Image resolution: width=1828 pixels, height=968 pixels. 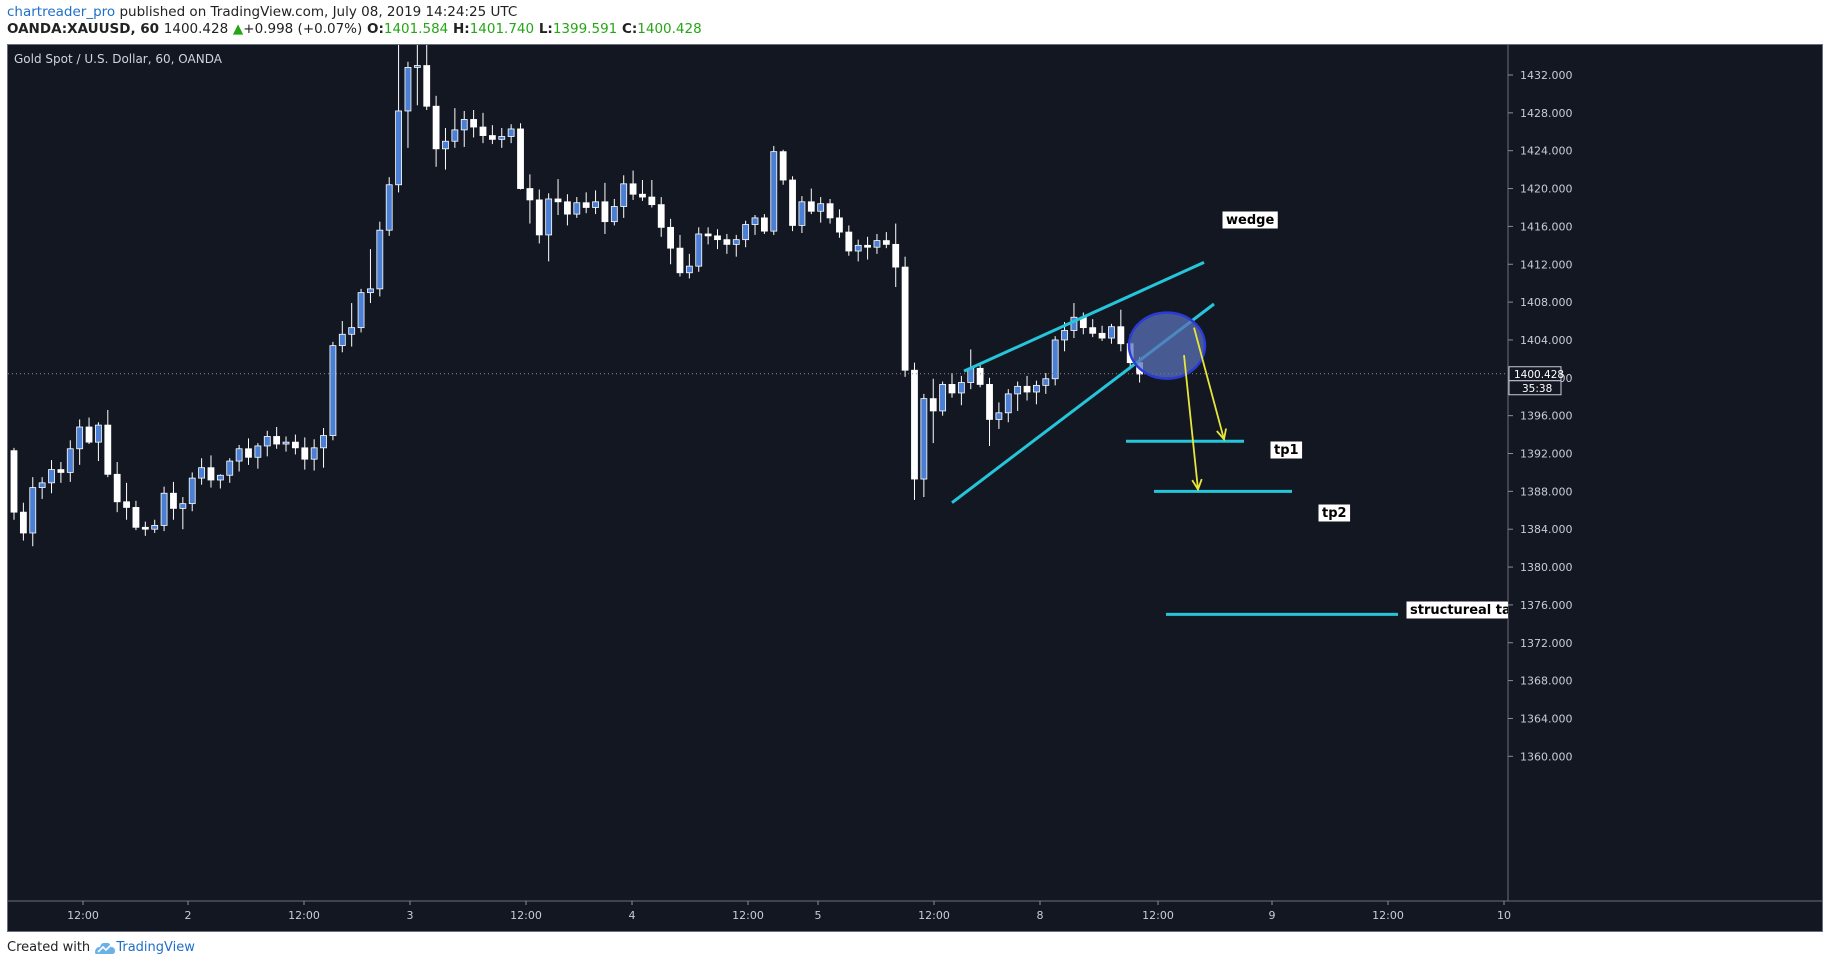 What do you see at coordinates (1546, 226) in the screenshot?
I see `y-tick-label: 1416.000` at bounding box center [1546, 226].